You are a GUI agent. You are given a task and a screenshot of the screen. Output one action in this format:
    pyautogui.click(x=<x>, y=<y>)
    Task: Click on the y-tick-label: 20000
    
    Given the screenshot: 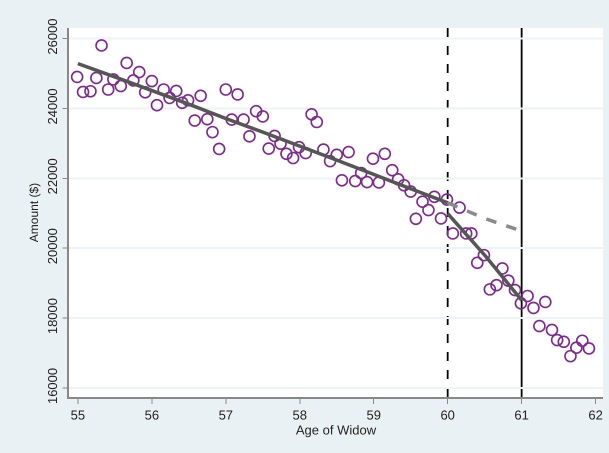 What is the action you would take?
    pyautogui.click(x=52, y=246)
    